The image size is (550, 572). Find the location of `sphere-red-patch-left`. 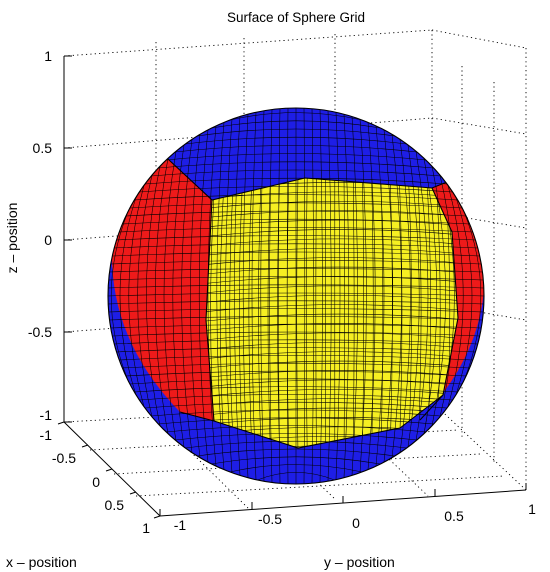

sphere-red-patch-left is located at coordinates (162, 283).